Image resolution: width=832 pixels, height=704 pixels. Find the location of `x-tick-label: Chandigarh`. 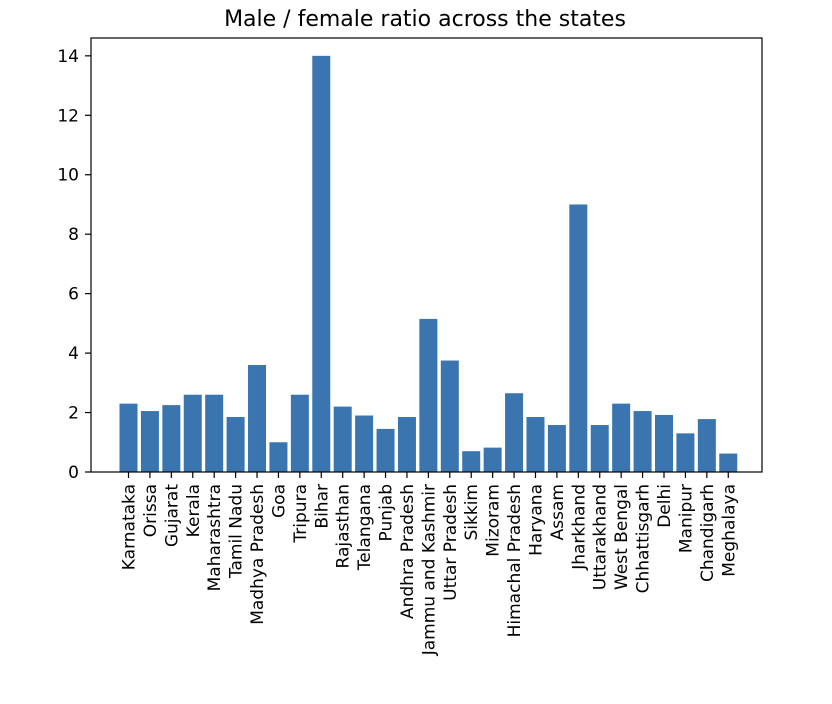

x-tick-label: Chandigarh is located at coordinates (708, 533).